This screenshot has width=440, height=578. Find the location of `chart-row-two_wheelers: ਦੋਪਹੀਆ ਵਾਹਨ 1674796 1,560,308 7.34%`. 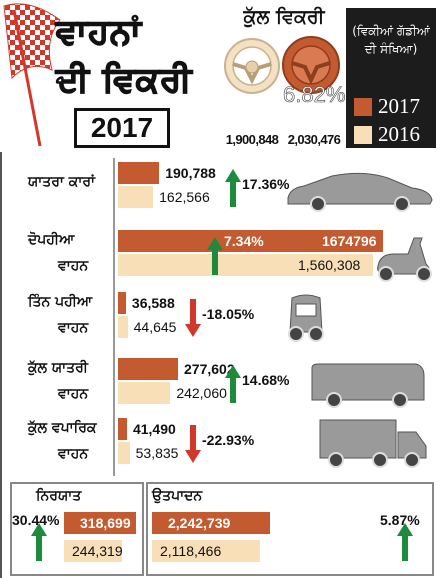

chart-row-two_wheelers: ਦੋਪਹੀਆ ਵਾਹਨ 1674796 1,560,308 7.34% is located at coordinates (220, 258).